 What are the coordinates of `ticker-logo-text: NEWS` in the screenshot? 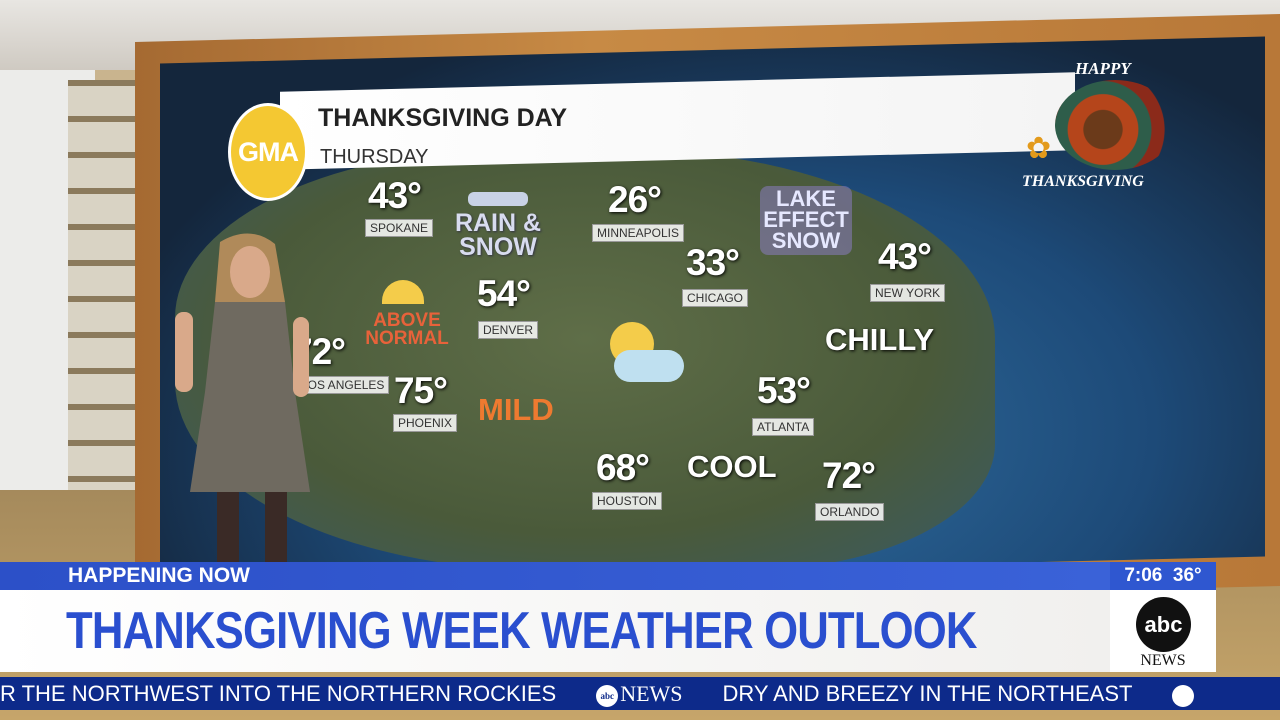 It's located at (651, 693).